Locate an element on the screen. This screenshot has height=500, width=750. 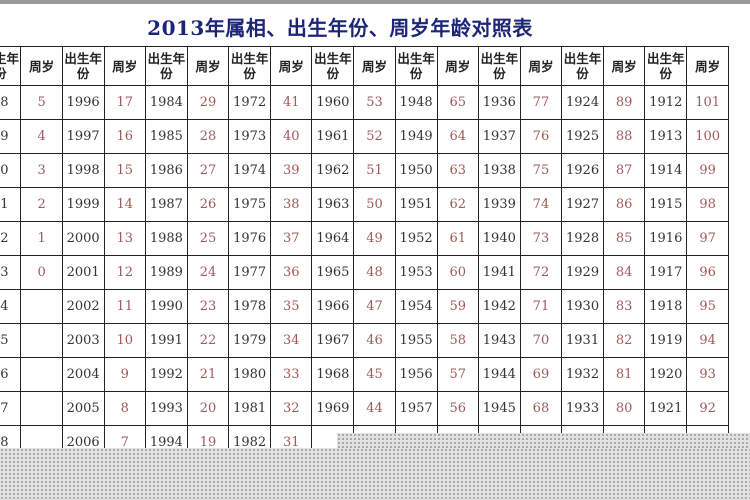
title-text: 2013年属相、出生年份、周岁年龄对照表 is located at coordinates (340, 28).